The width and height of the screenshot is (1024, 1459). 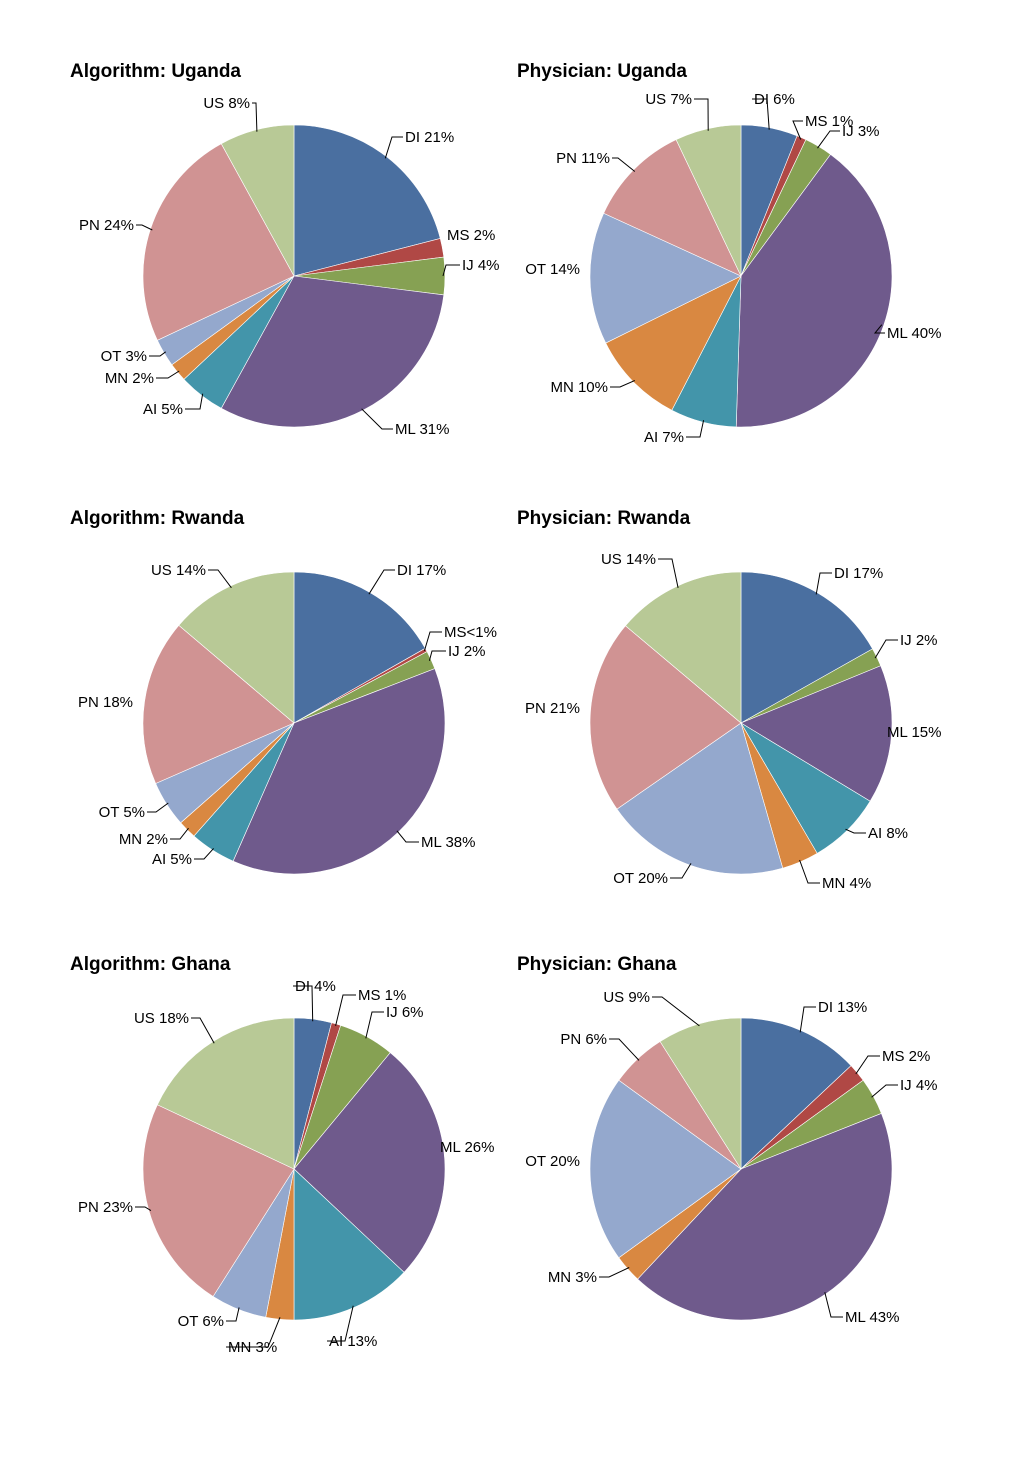 I want to click on slice-label-us: US 8%, so click(x=226, y=103).